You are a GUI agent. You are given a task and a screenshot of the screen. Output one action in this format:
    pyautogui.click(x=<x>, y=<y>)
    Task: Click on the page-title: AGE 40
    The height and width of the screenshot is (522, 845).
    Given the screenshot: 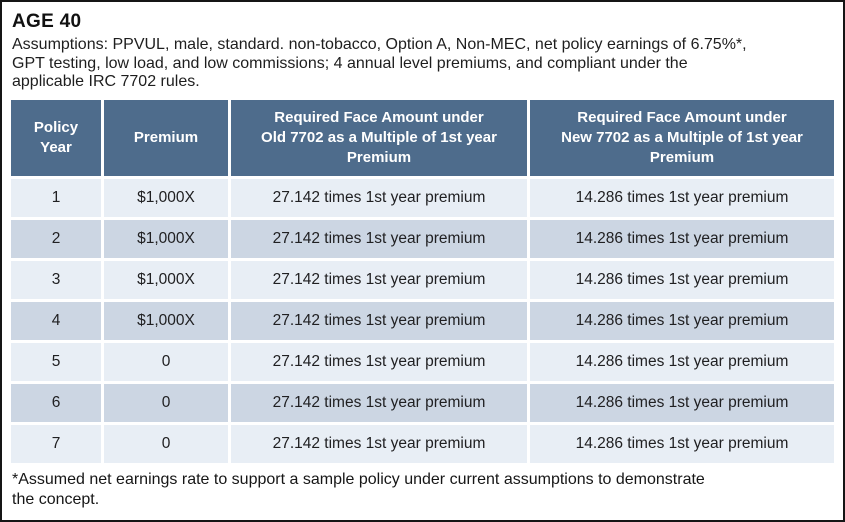 What is the action you would take?
    pyautogui.click(x=47, y=21)
    